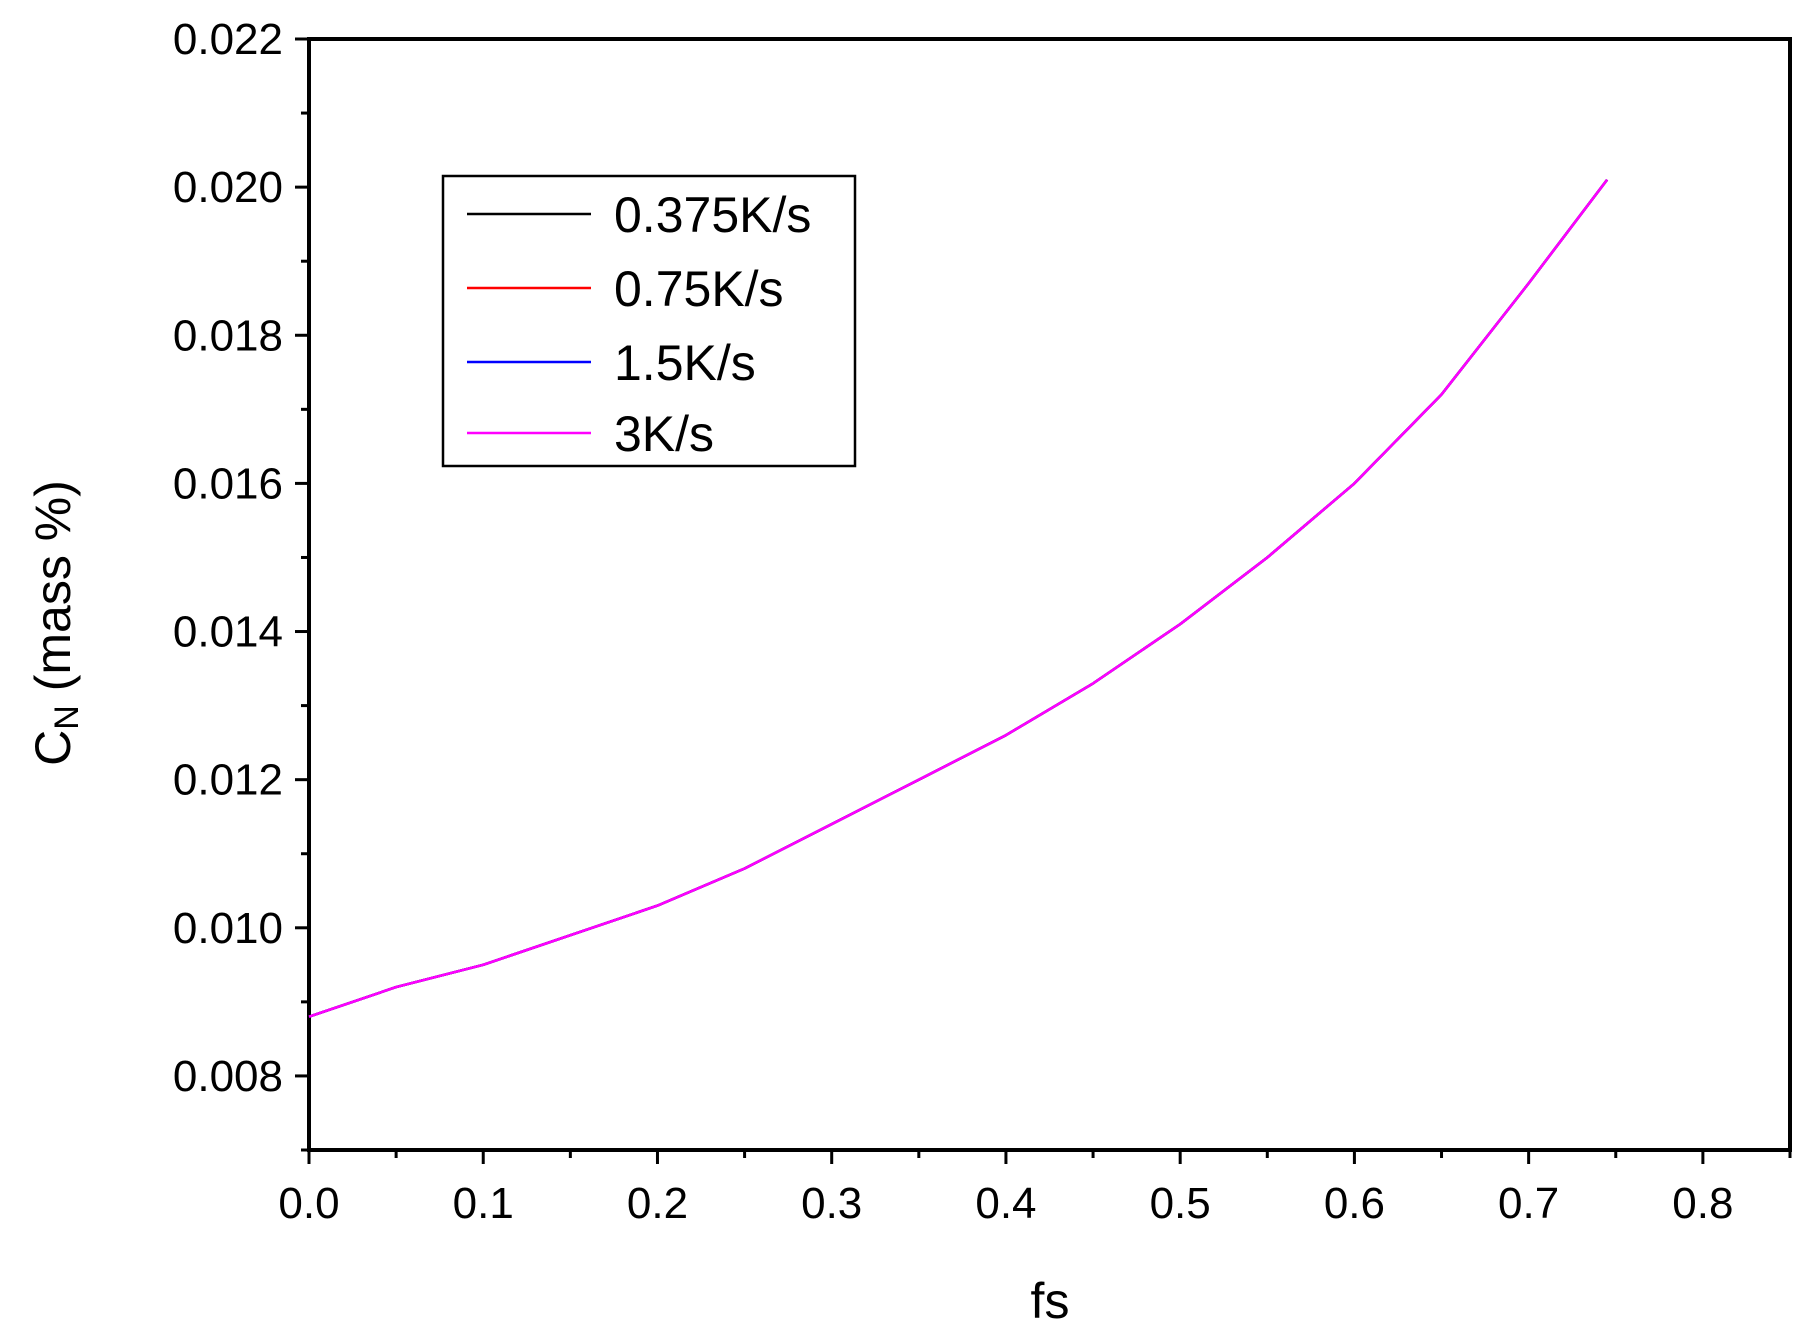 This screenshot has width=1813, height=1332. I want to click on y-tick-label: 0.008, so click(228, 1076).